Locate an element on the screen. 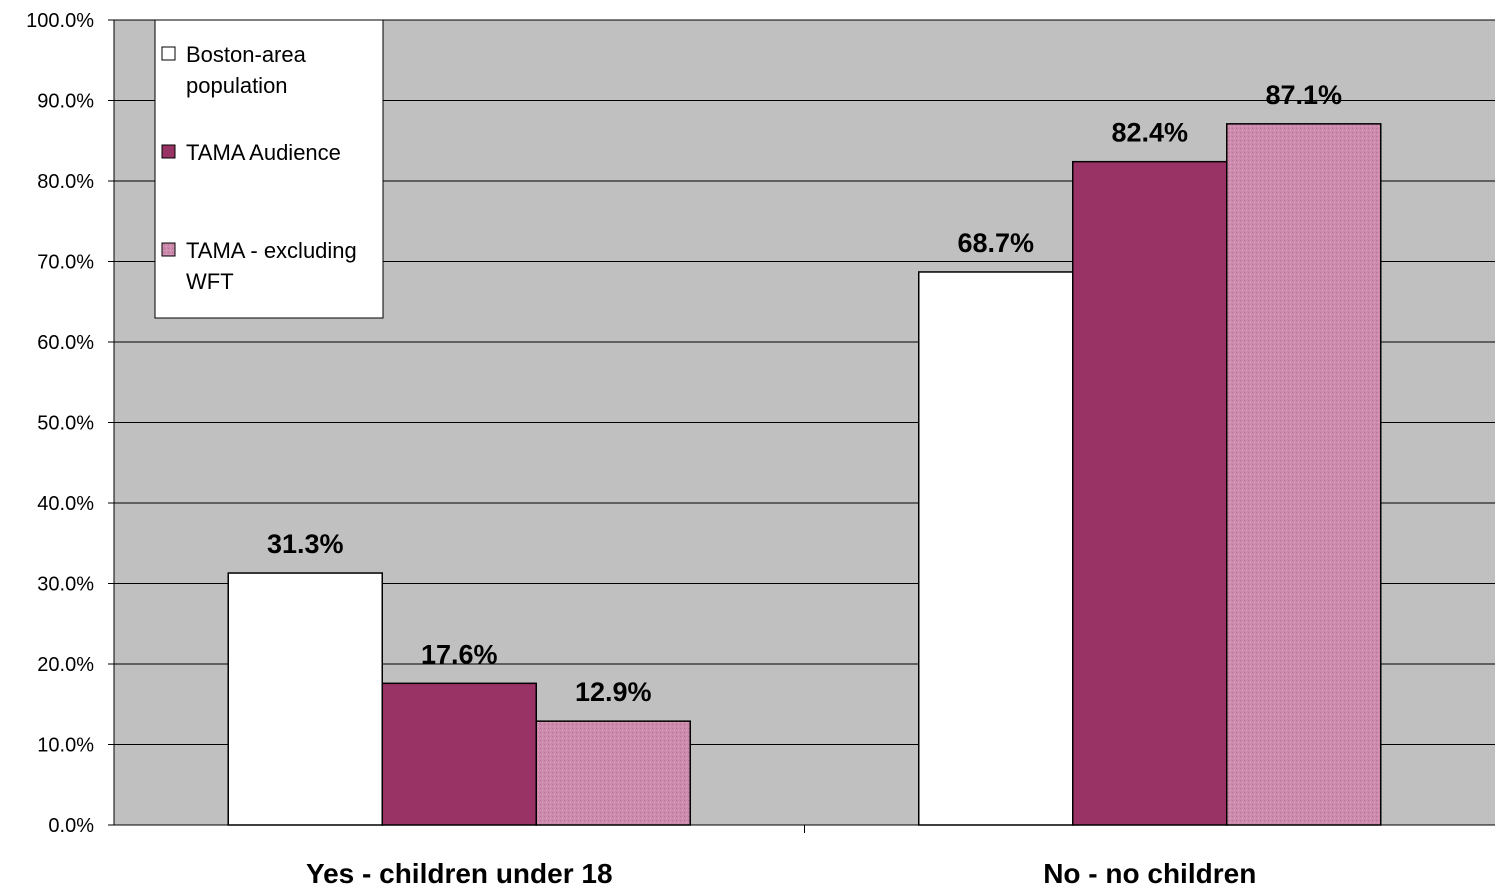 This screenshot has height=894, width=1495. x-category-label: No - no children is located at coordinates (1149, 873).